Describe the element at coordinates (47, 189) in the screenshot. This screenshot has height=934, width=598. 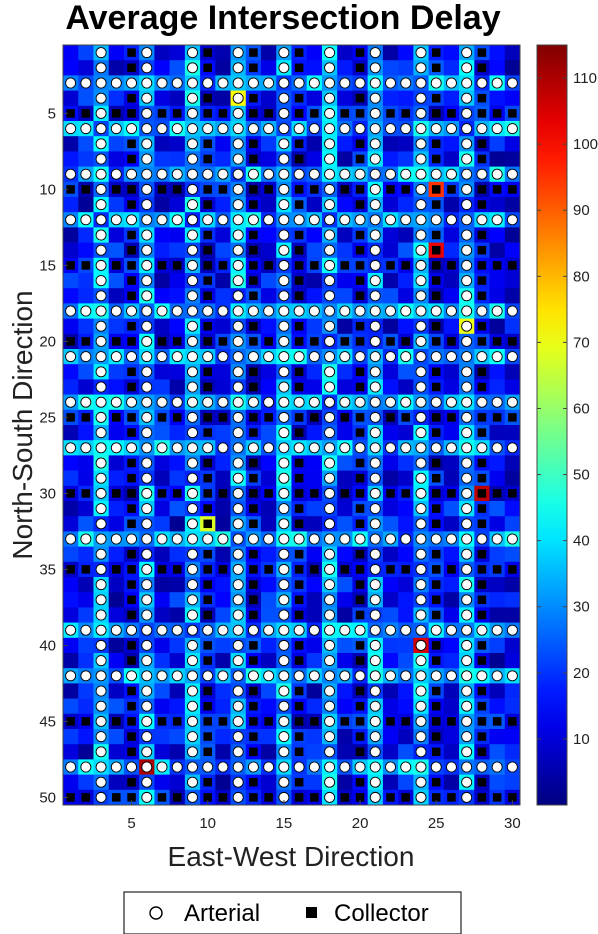
I see `y-tick-label: 10` at that location.